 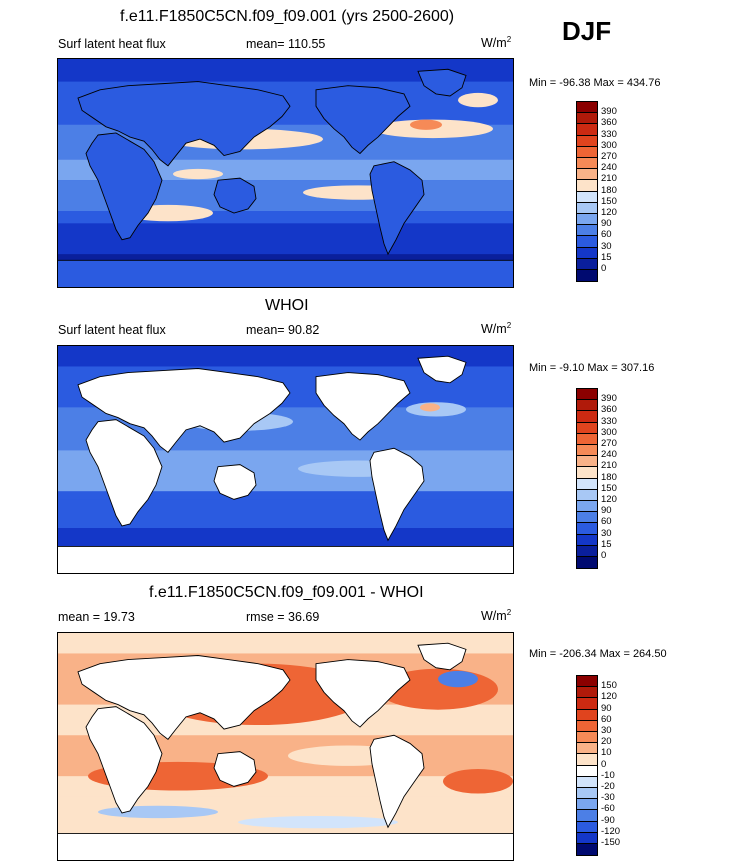 I want to click on panel-1-minmax: Min = -96.38 Max = 434.76, so click(x=595, y=83).